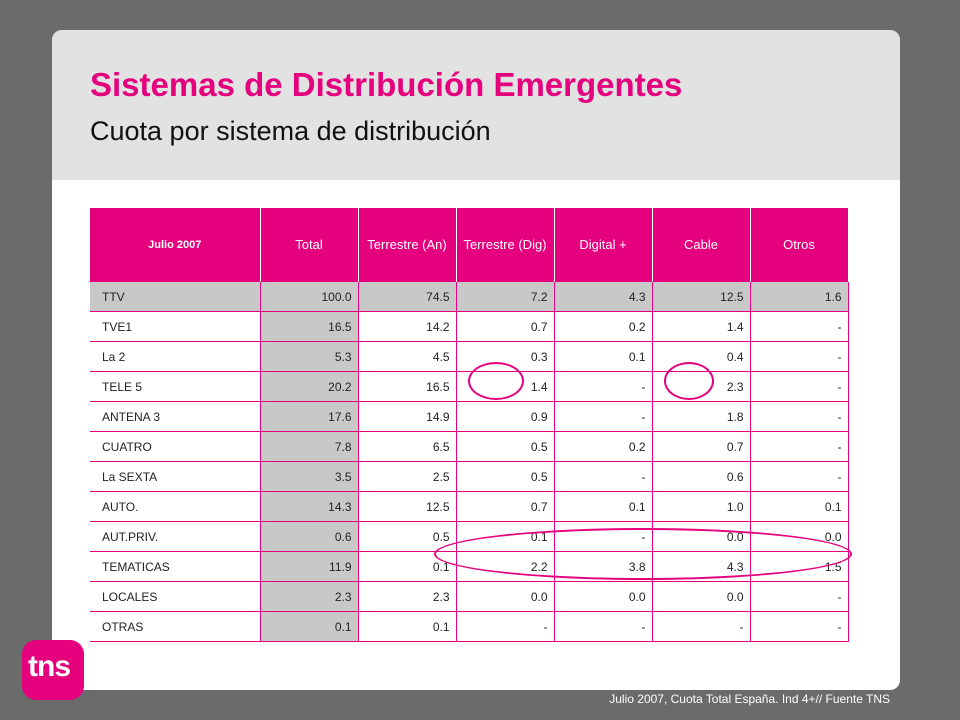 This screenshot has height=720, width=960. I want to click on logo-text: tns, so click(49, 666).